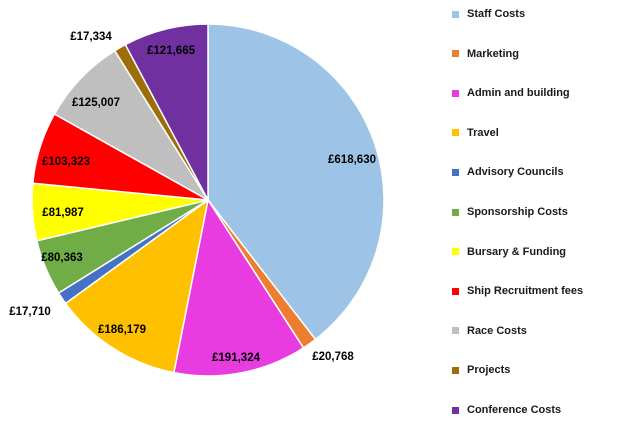 The width and height of the screenshot is (618, 423). Describe the element at coordinates (91, 37) in the screenshot. I see `data-label-projects: £17,334` at that location.